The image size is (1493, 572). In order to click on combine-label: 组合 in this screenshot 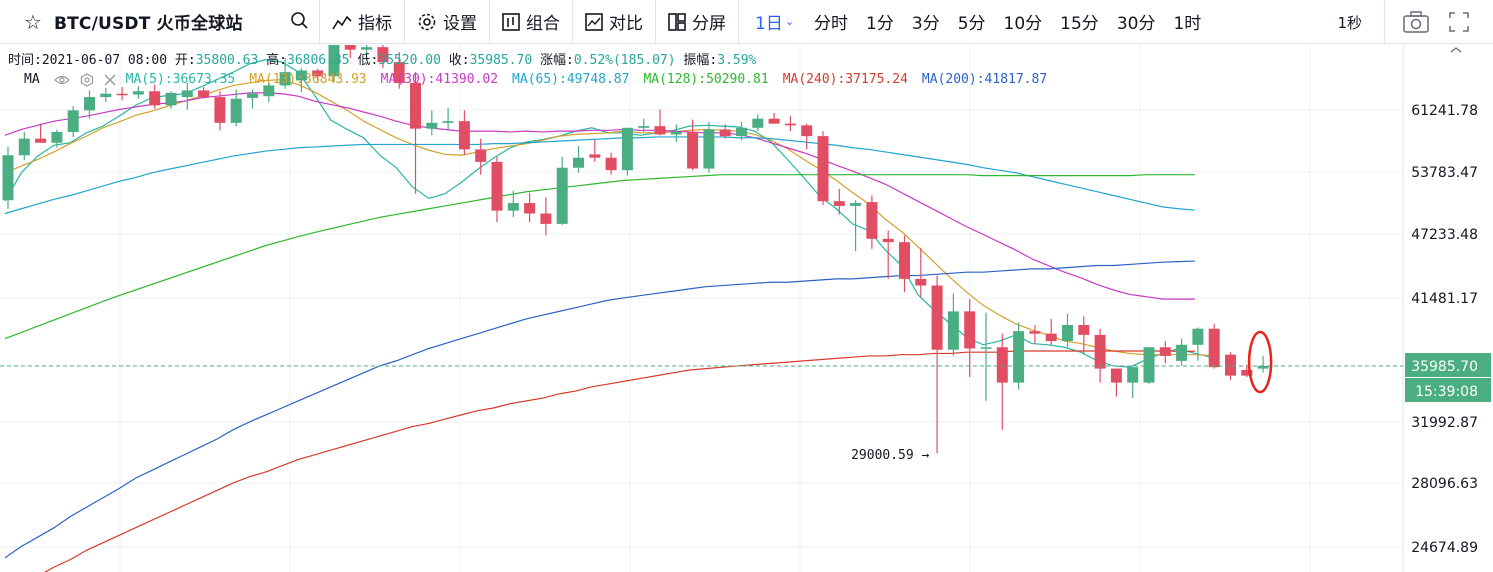, I will do `click(543, 24)`.